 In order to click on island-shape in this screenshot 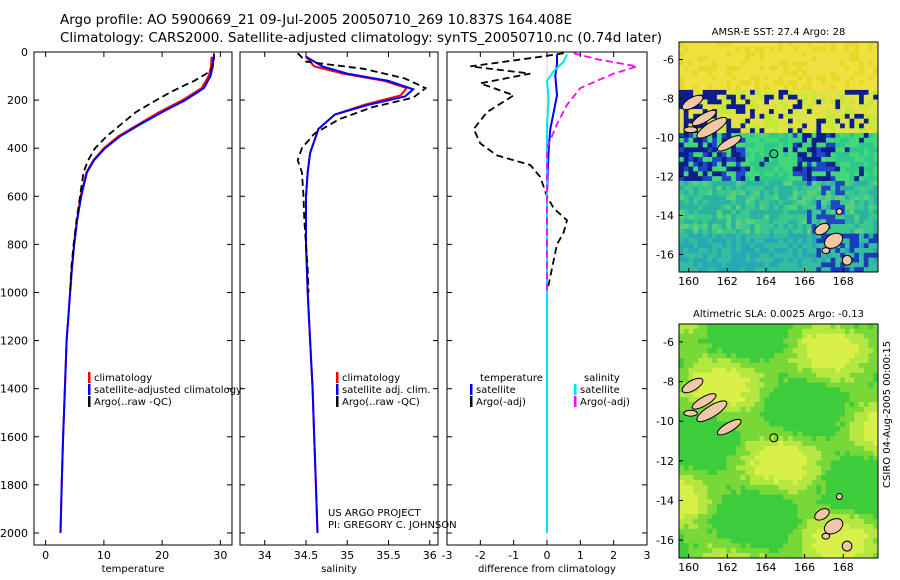, I will do `click(704, 401)`.